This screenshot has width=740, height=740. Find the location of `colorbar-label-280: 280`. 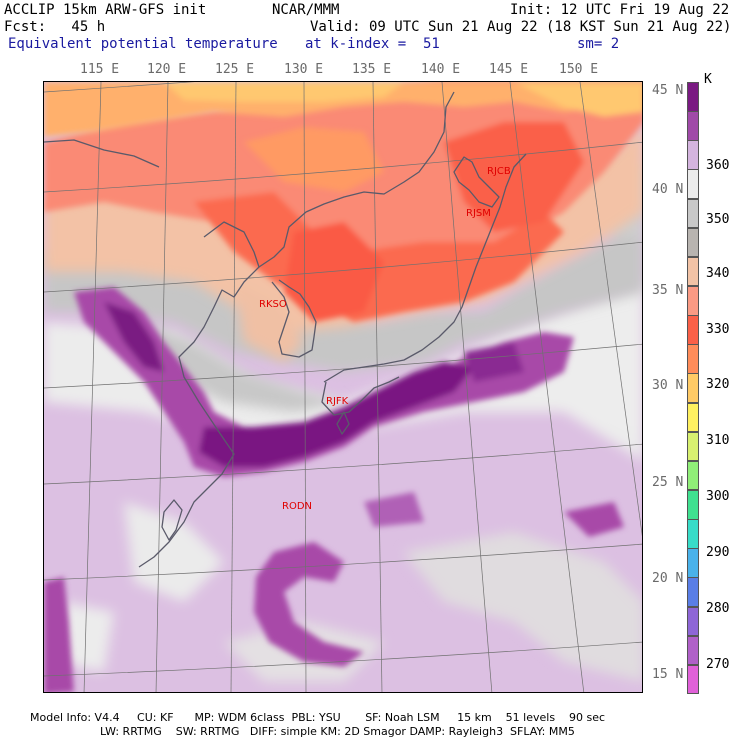

colorbar-label-280: 280 is located at coordinates (718, 608).